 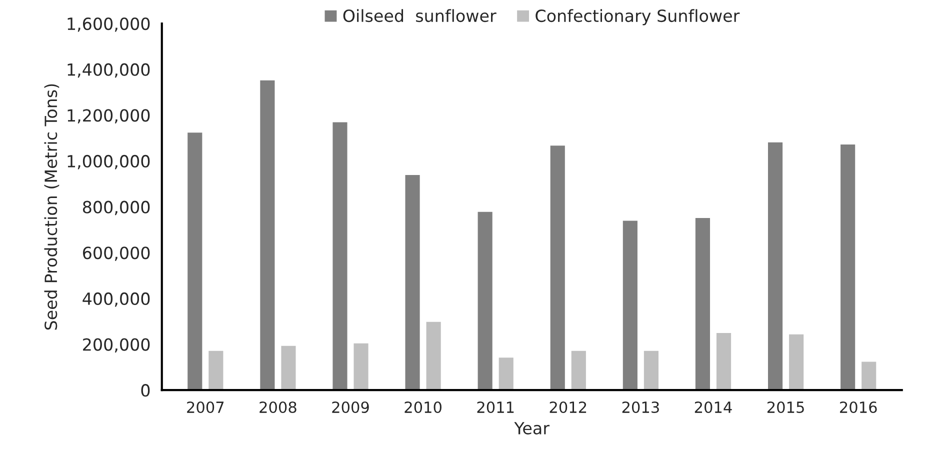 What do you see at coordinates (713, 407) in the screenshot?
I see `x-tick-label: 2014` at bounding box center [713, 407].